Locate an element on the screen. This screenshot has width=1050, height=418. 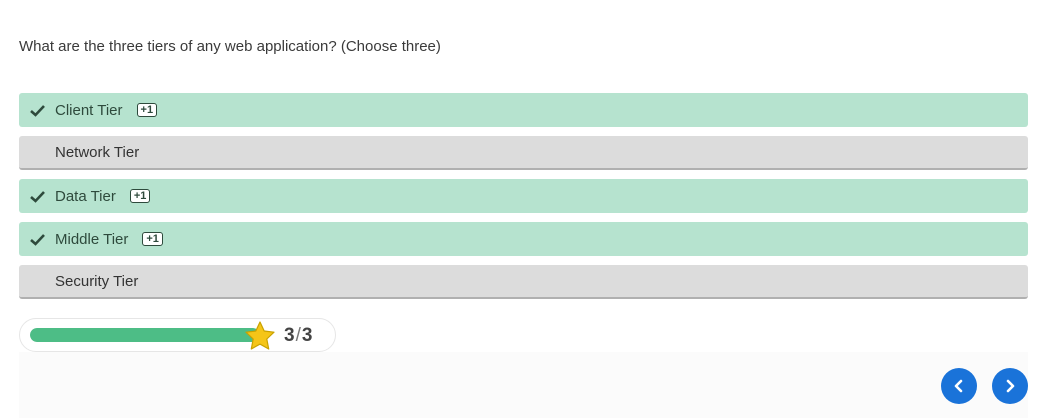
score-earned: 3 is located at coordinates (289, 335).